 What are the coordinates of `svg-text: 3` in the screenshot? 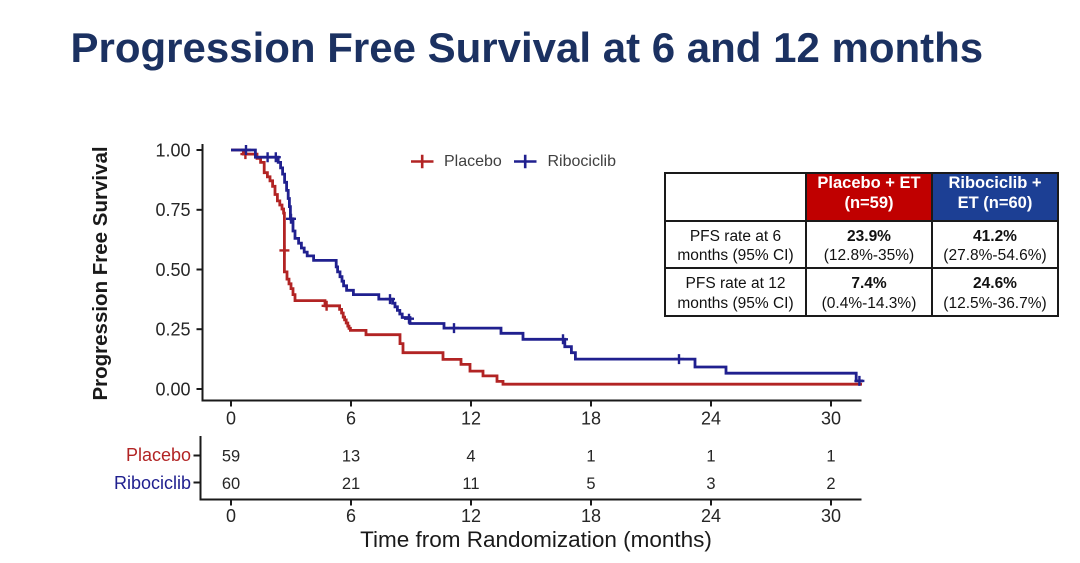 It's located at (710, 484).